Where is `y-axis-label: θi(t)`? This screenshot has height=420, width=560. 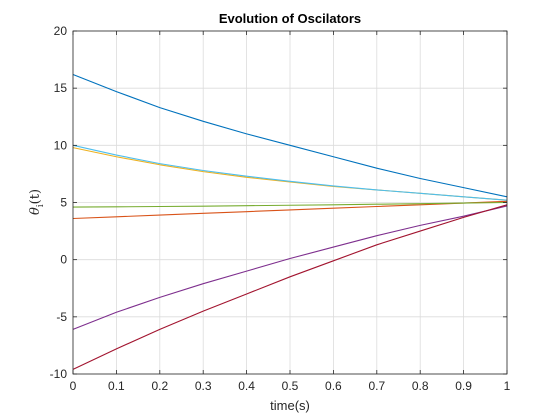
y-axis-label: θi(t) is located at coordinates (37, 202).